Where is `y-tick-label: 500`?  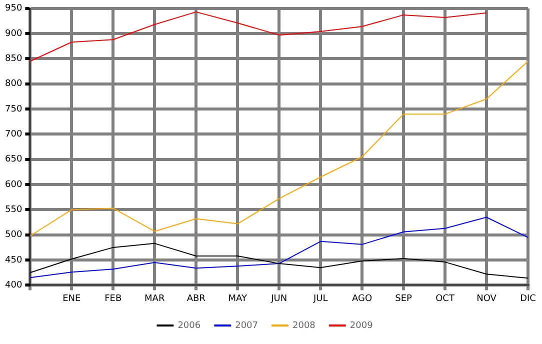
y-tick-label: 500 is located at coordinates (13, 235).